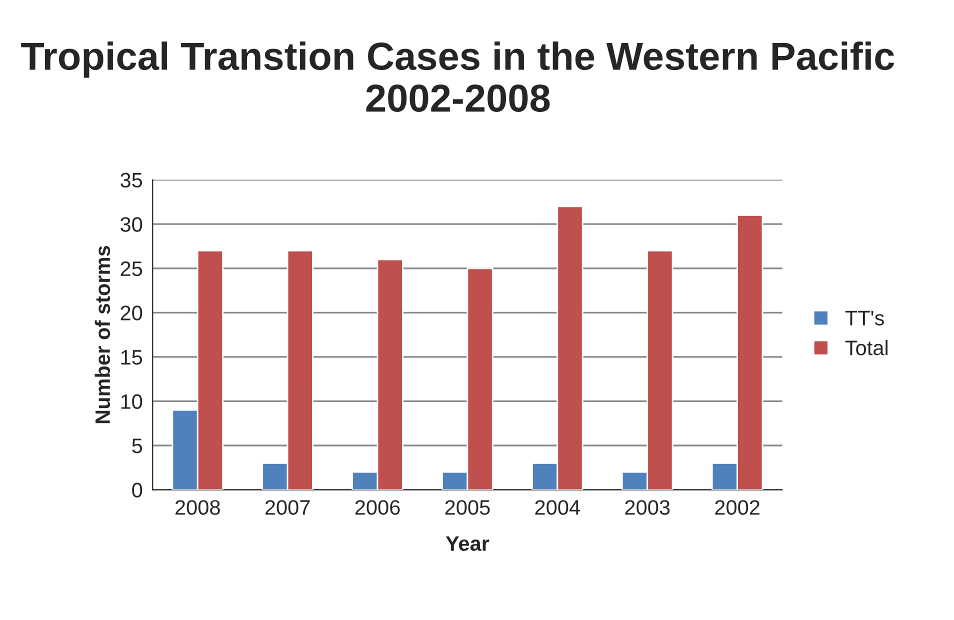 This screenshot has height=620, width=954. Describe the element at coordinates (287, 507) in the screenshot. I see `x-tick-label: 2007` at that location.